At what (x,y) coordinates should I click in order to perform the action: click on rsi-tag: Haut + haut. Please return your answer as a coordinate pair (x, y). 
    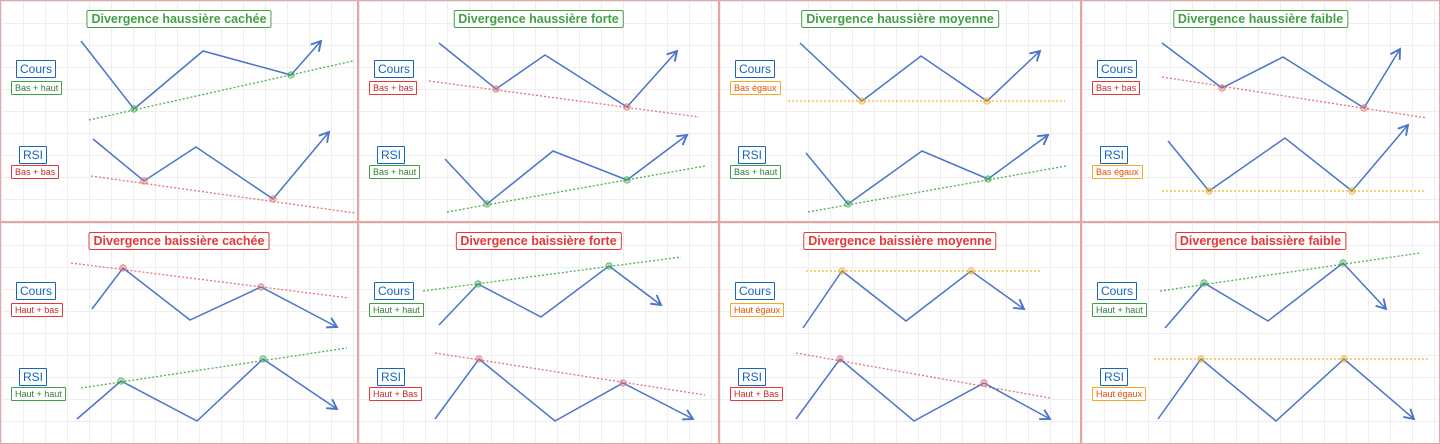
    Looking at the image, I should click on (38, 394).